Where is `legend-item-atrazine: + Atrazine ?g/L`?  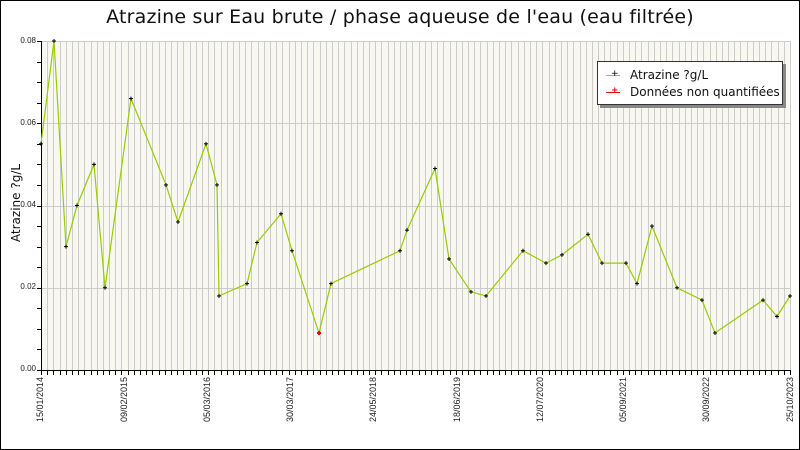 legend-item-atrazine: + Atrazine ?g/L is located at coordinates (657, 75).